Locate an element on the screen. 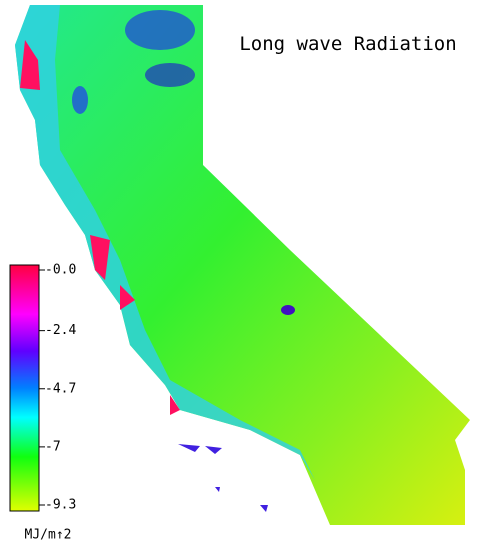  map-title: Long wave Radiation is located at coordinates (347, 44).